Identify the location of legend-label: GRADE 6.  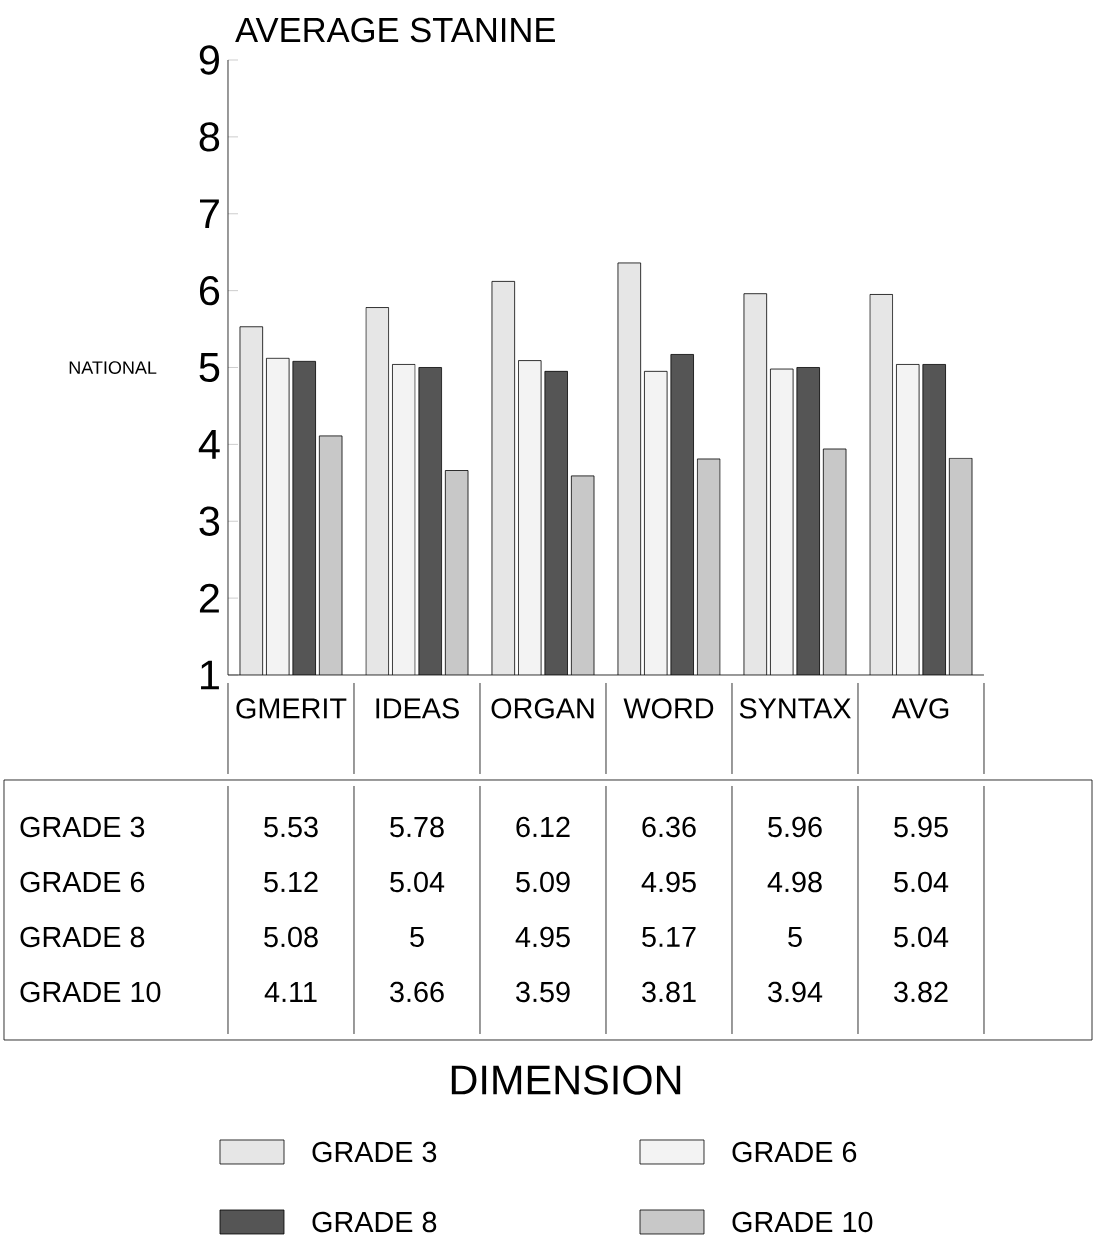
(794, 1152).